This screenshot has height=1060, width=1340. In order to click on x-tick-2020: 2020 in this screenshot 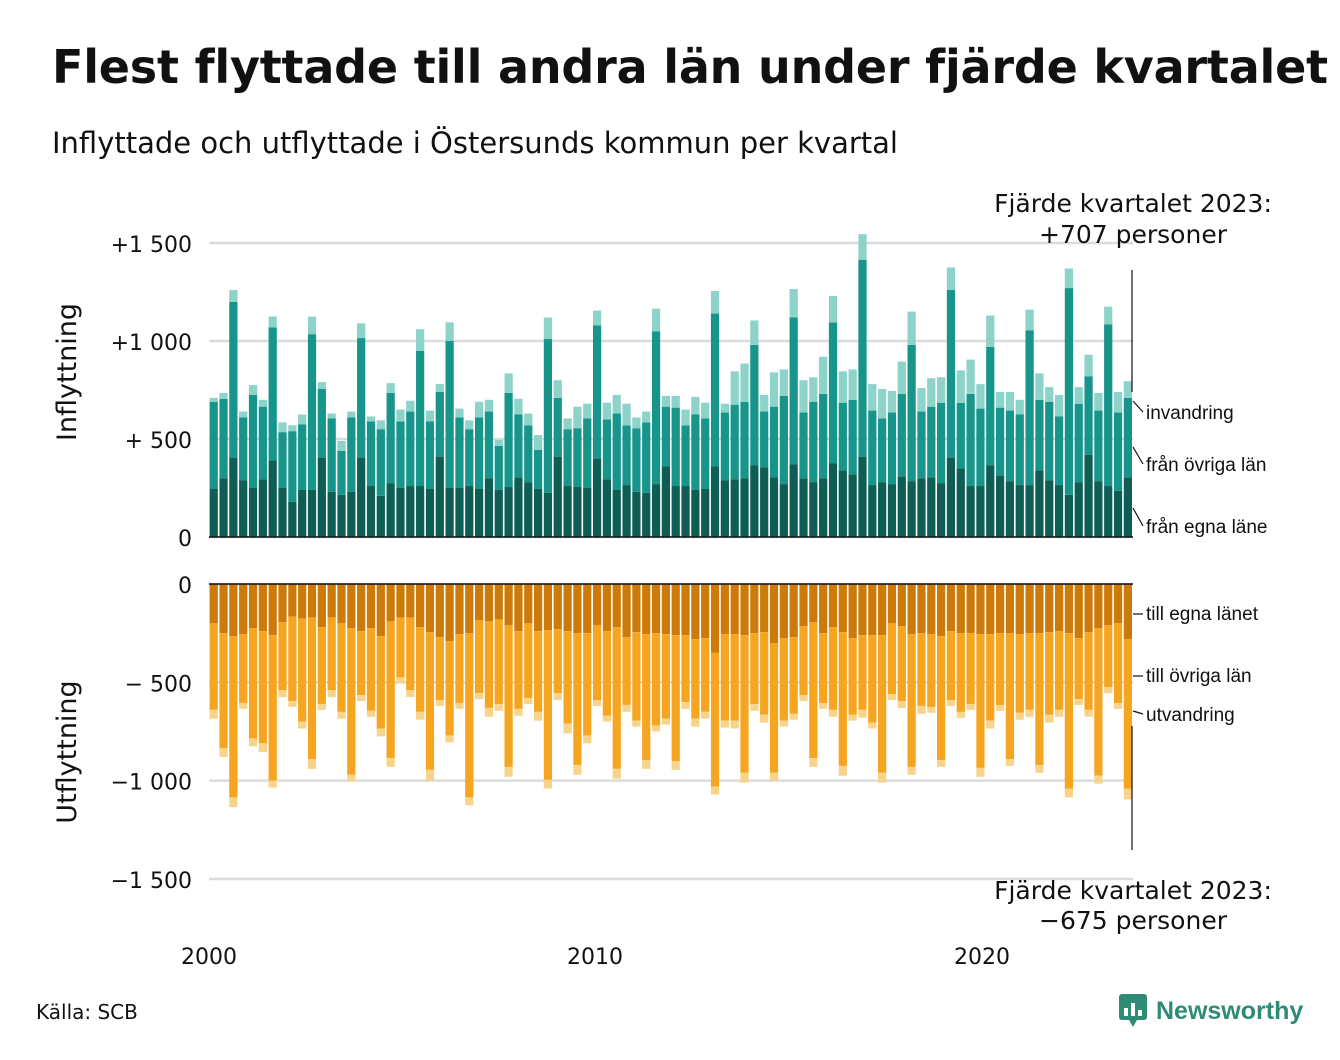, I will do `click(982, 957)`.